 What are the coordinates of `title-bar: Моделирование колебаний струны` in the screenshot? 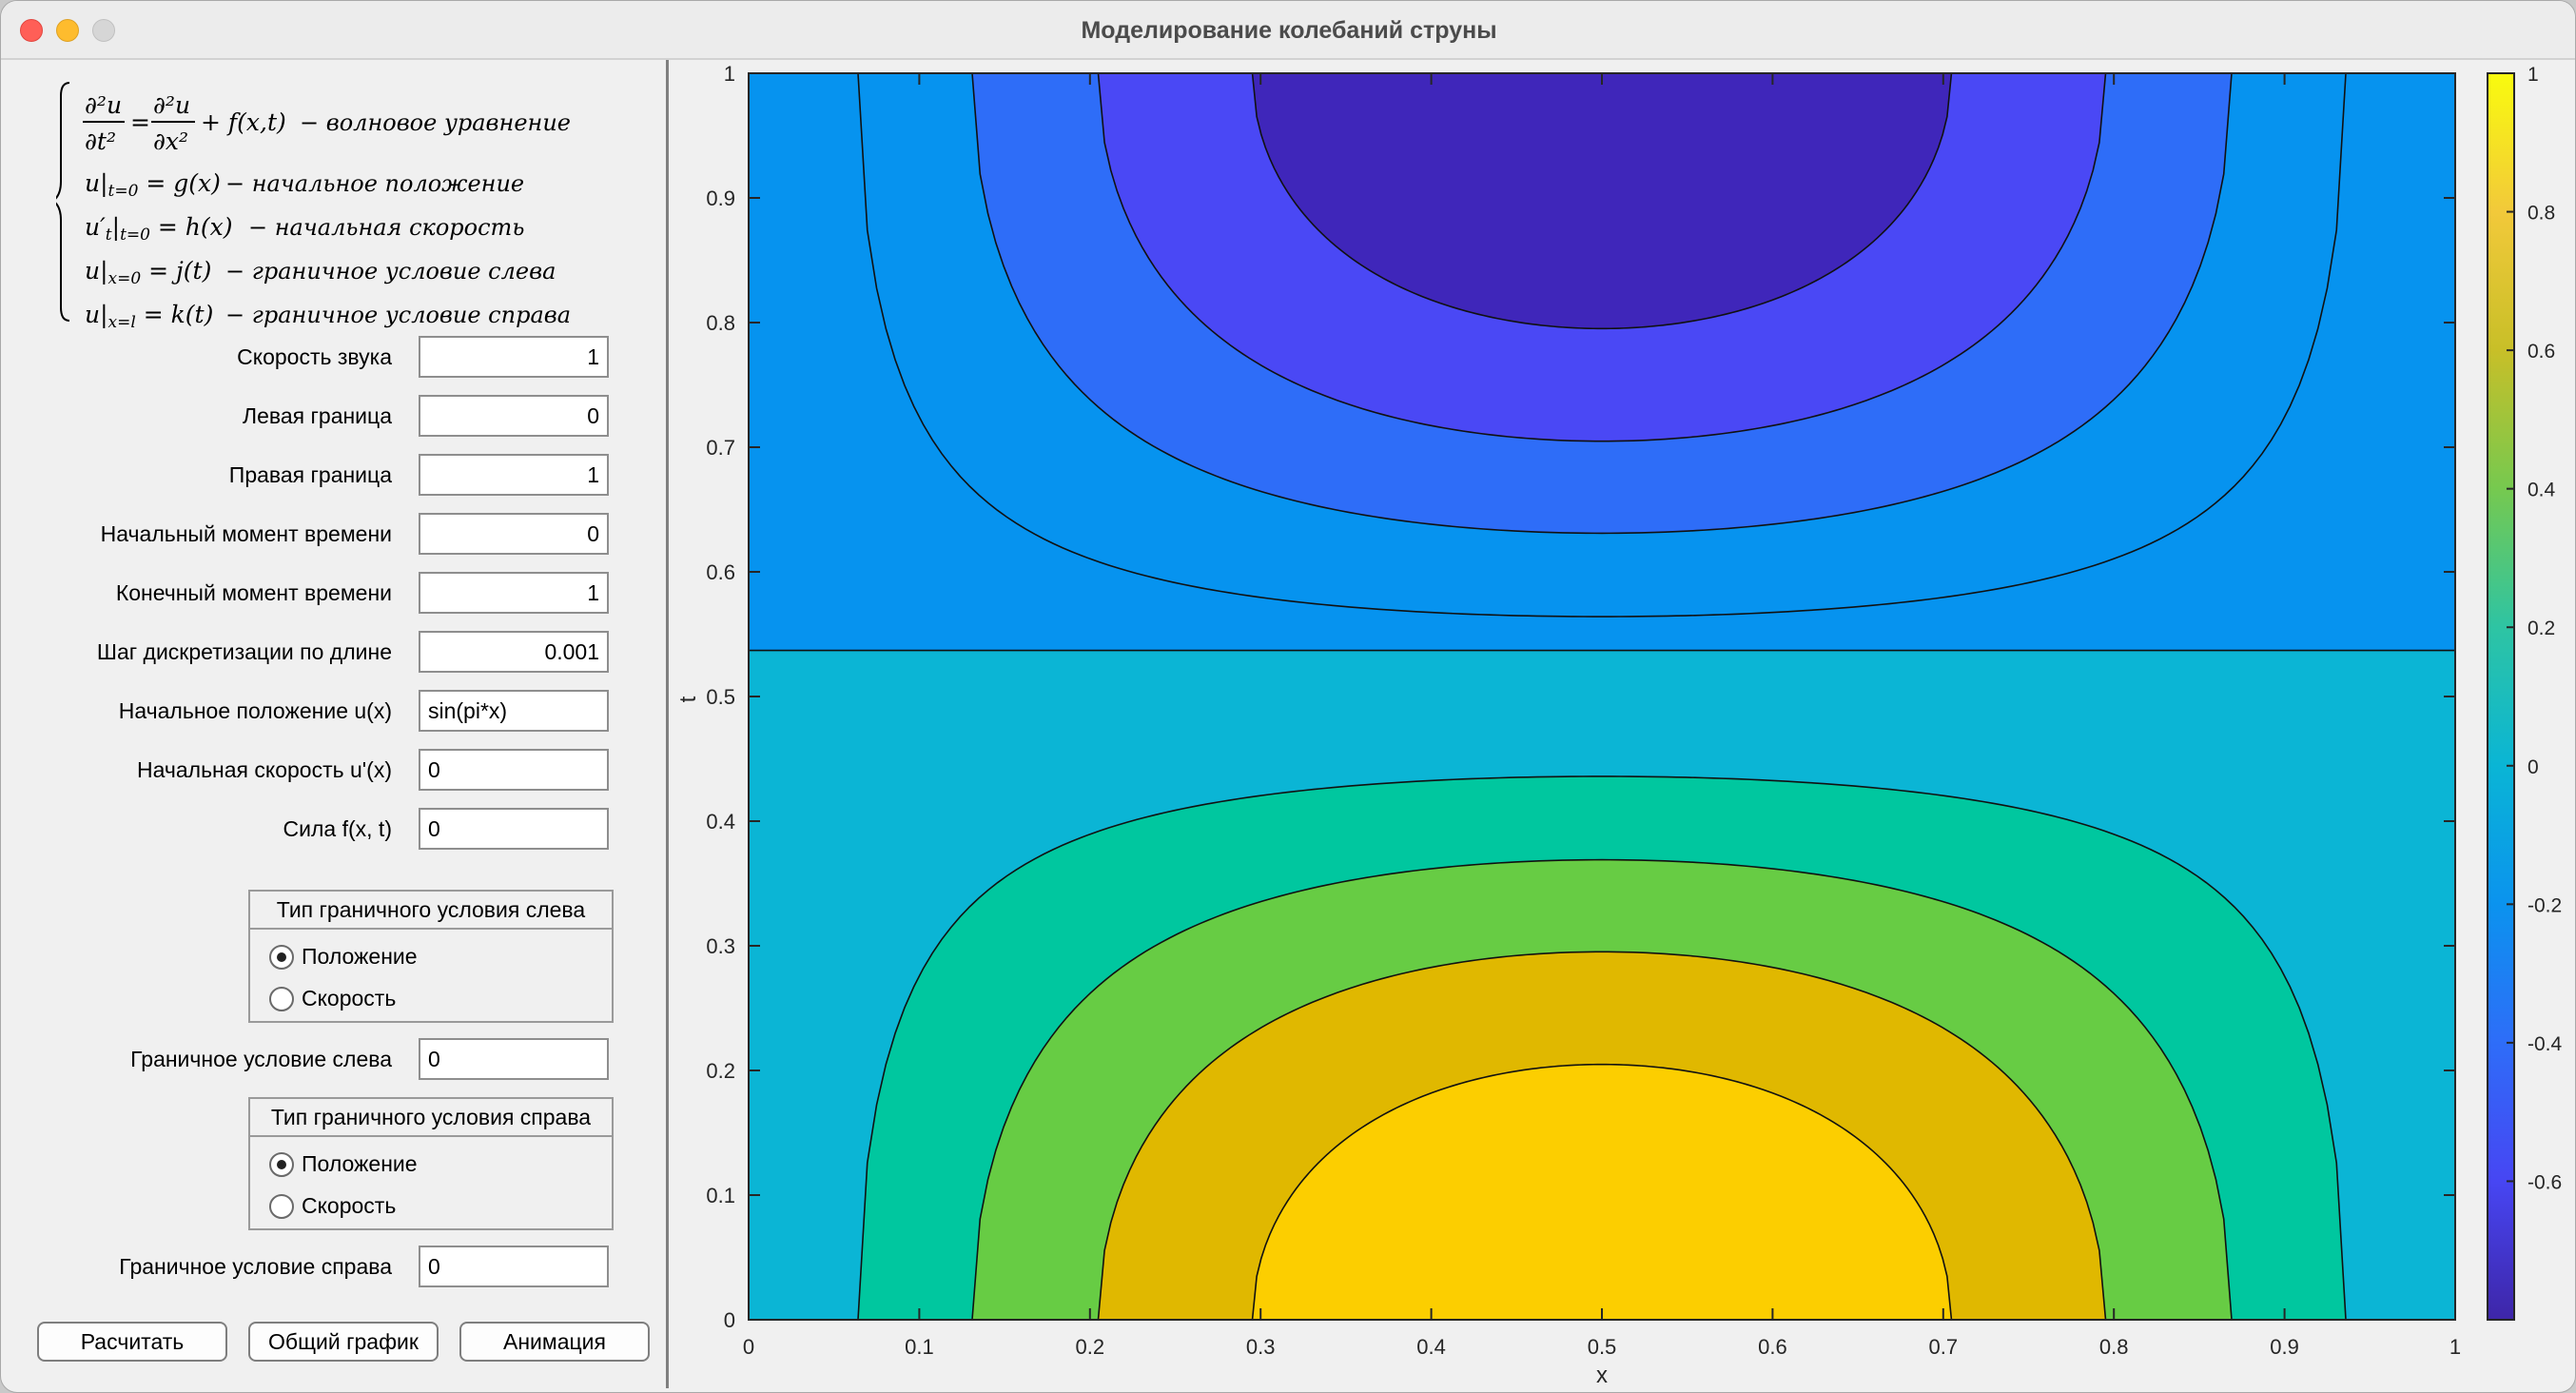 It's located at (1288, 30).